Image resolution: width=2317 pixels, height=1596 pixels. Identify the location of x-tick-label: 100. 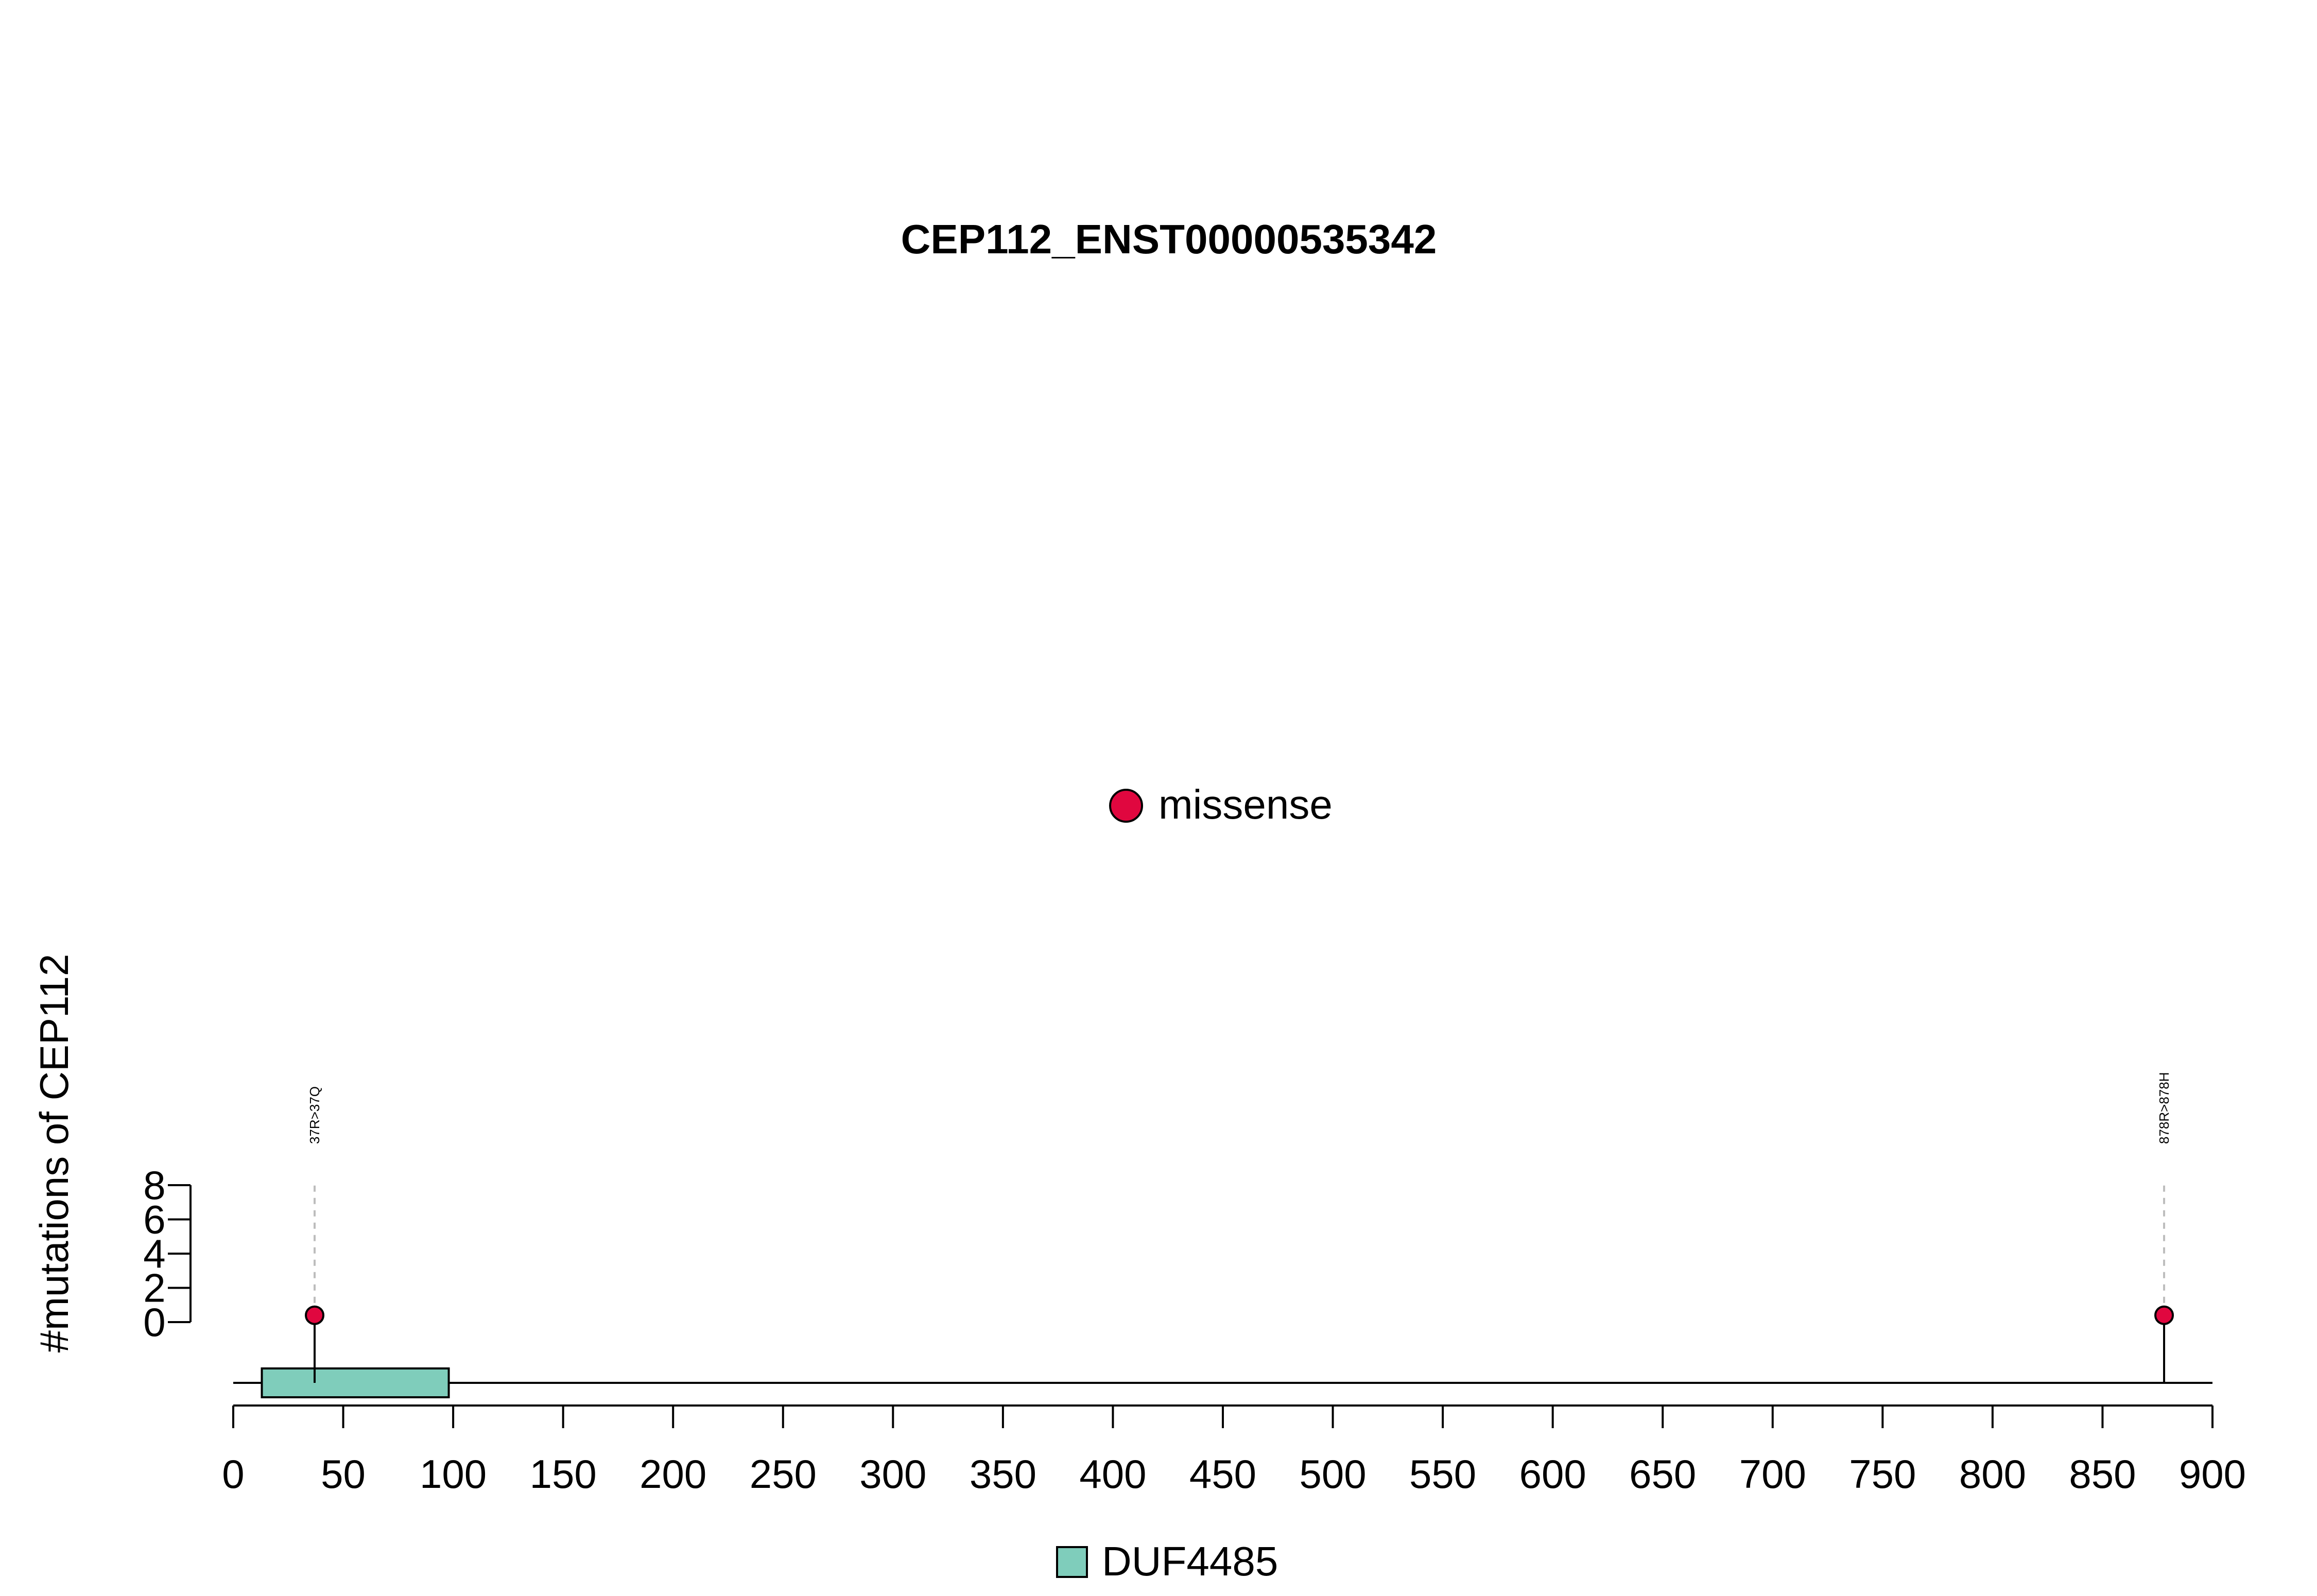
(453, 1474).